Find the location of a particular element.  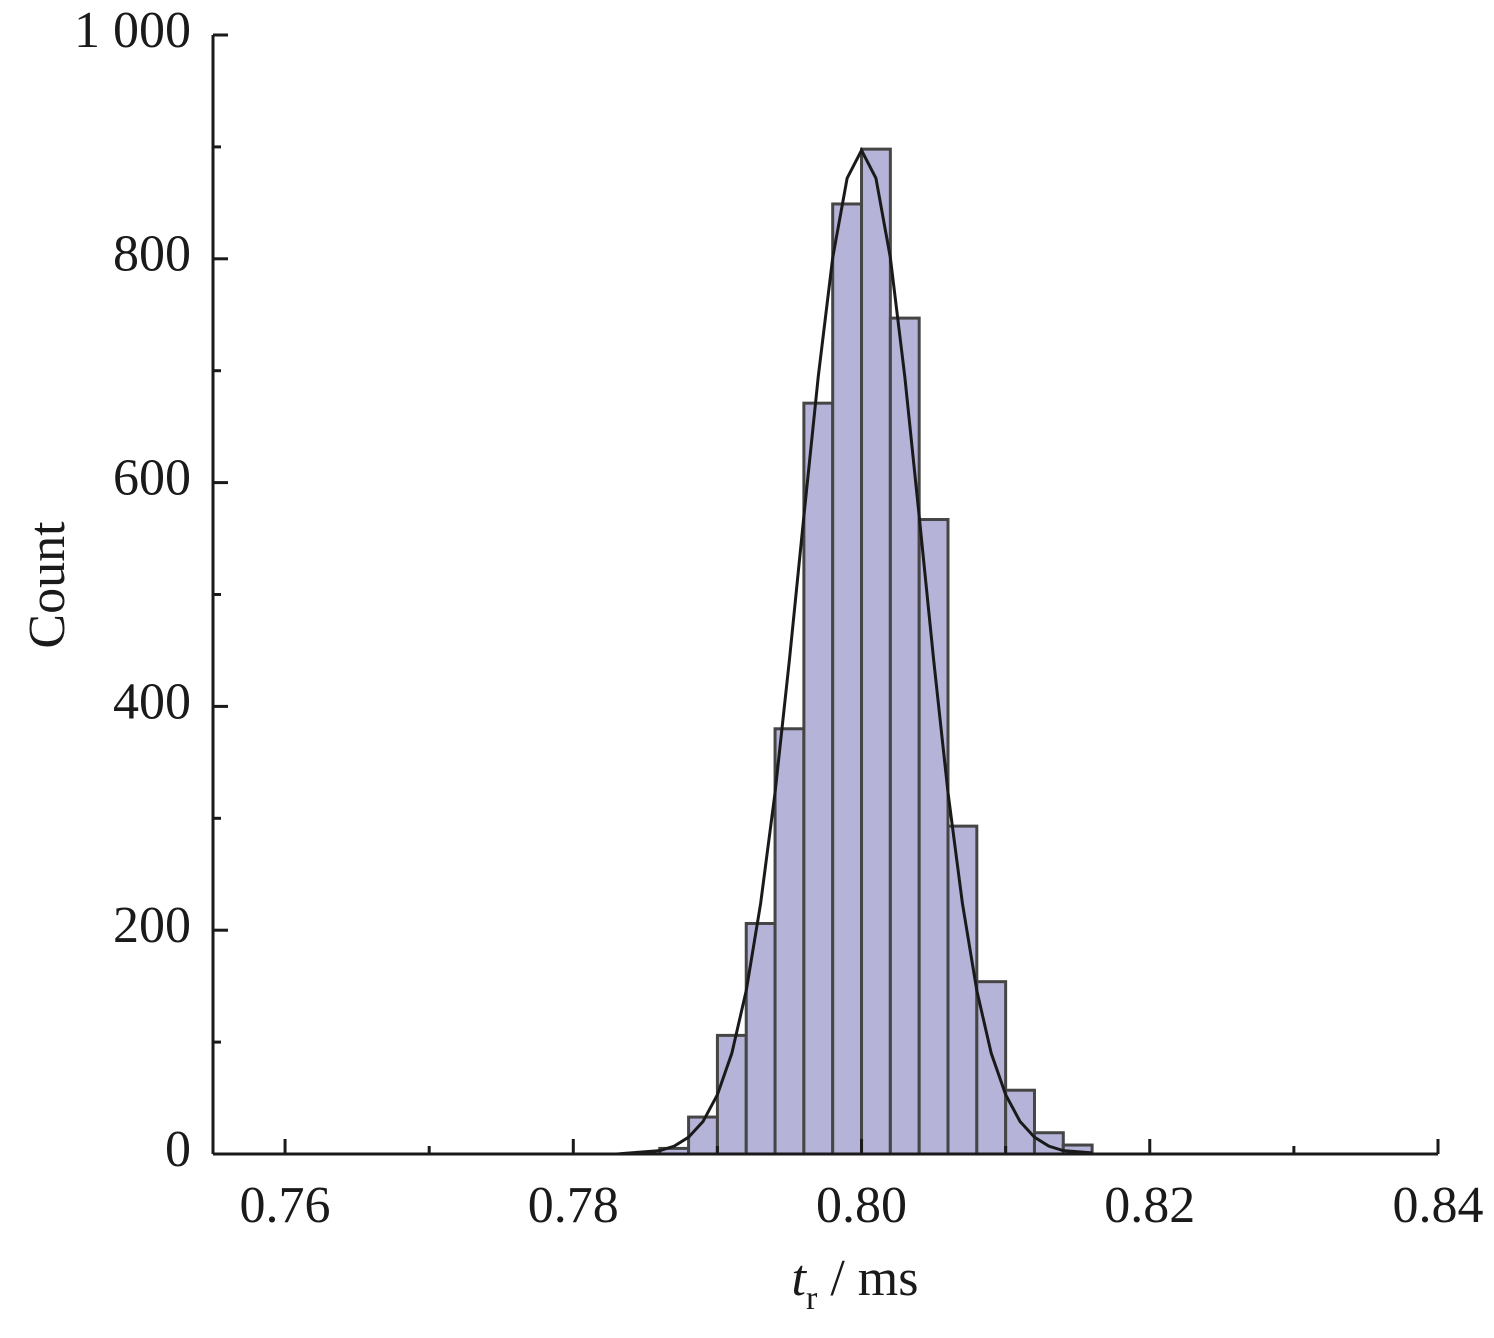

y-tick-label: 1 000 is located at coordinates (132, 30).